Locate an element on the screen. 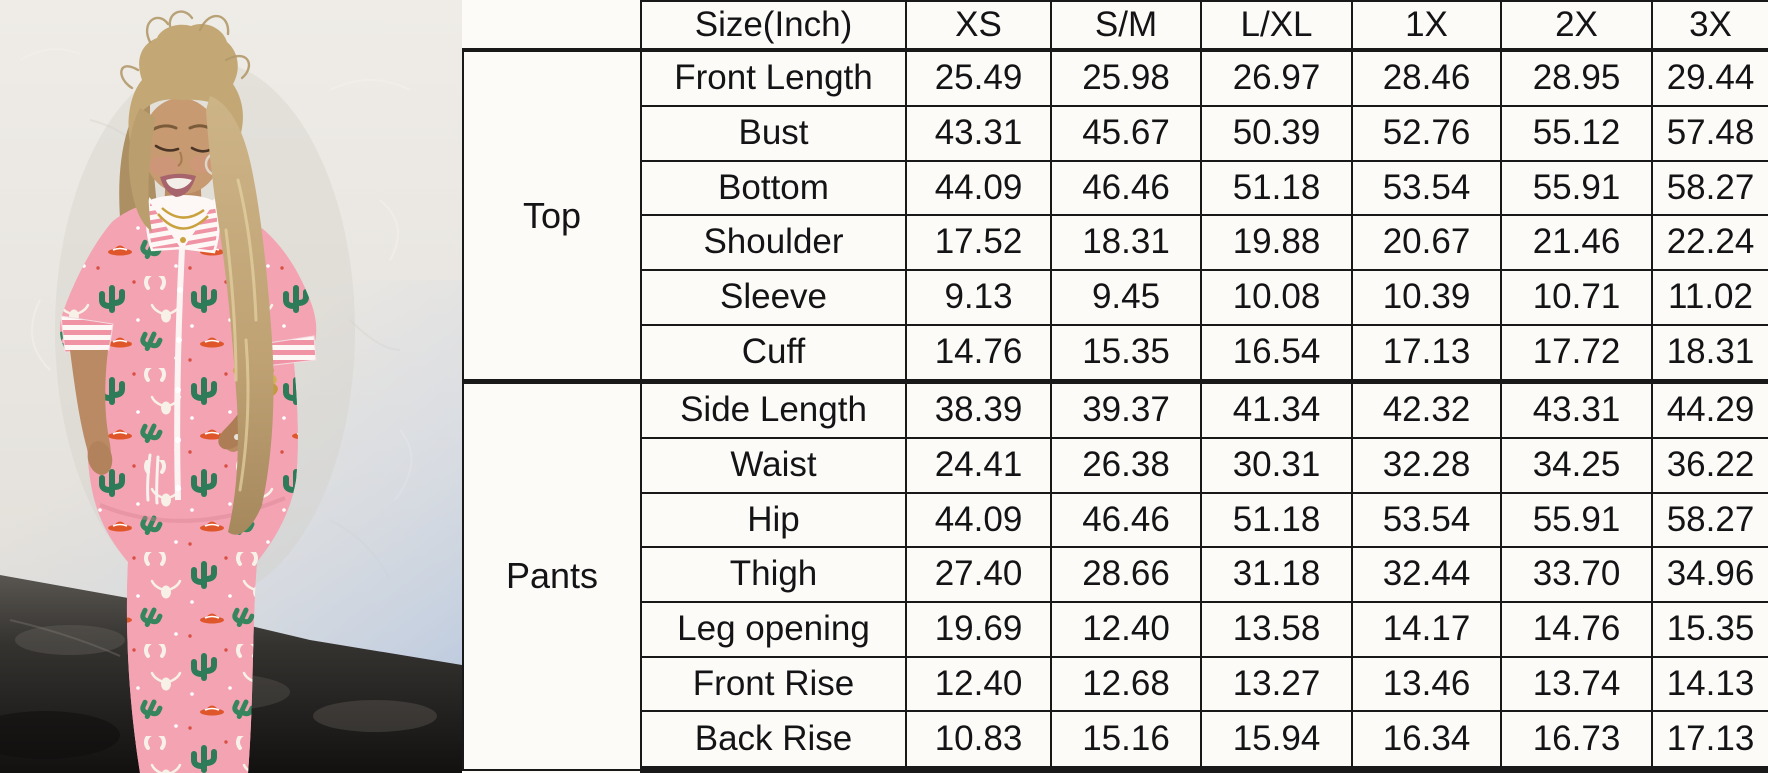 The image size is (1768, 773). header-row: Size(Inch) XS S/M L/XL 1X 2X 3X is located at coordinates (1115, 26).